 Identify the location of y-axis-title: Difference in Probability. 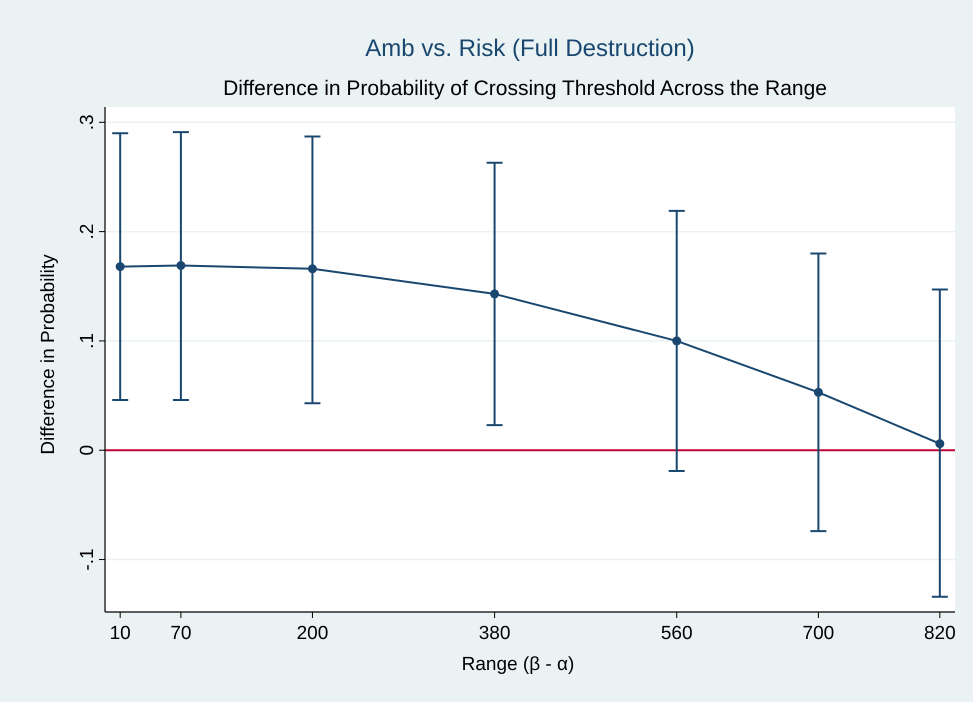
(48, 354).